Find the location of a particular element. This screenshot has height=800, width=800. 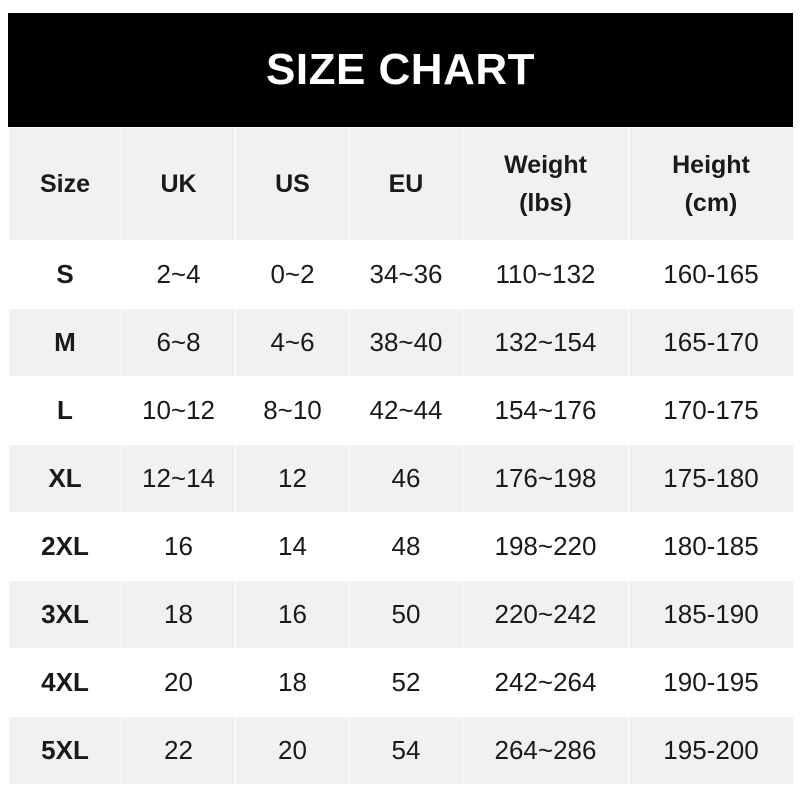

table-row: M 6~8 4~6 38~40 132~154 165-170 is located at coordinates (401, 342).